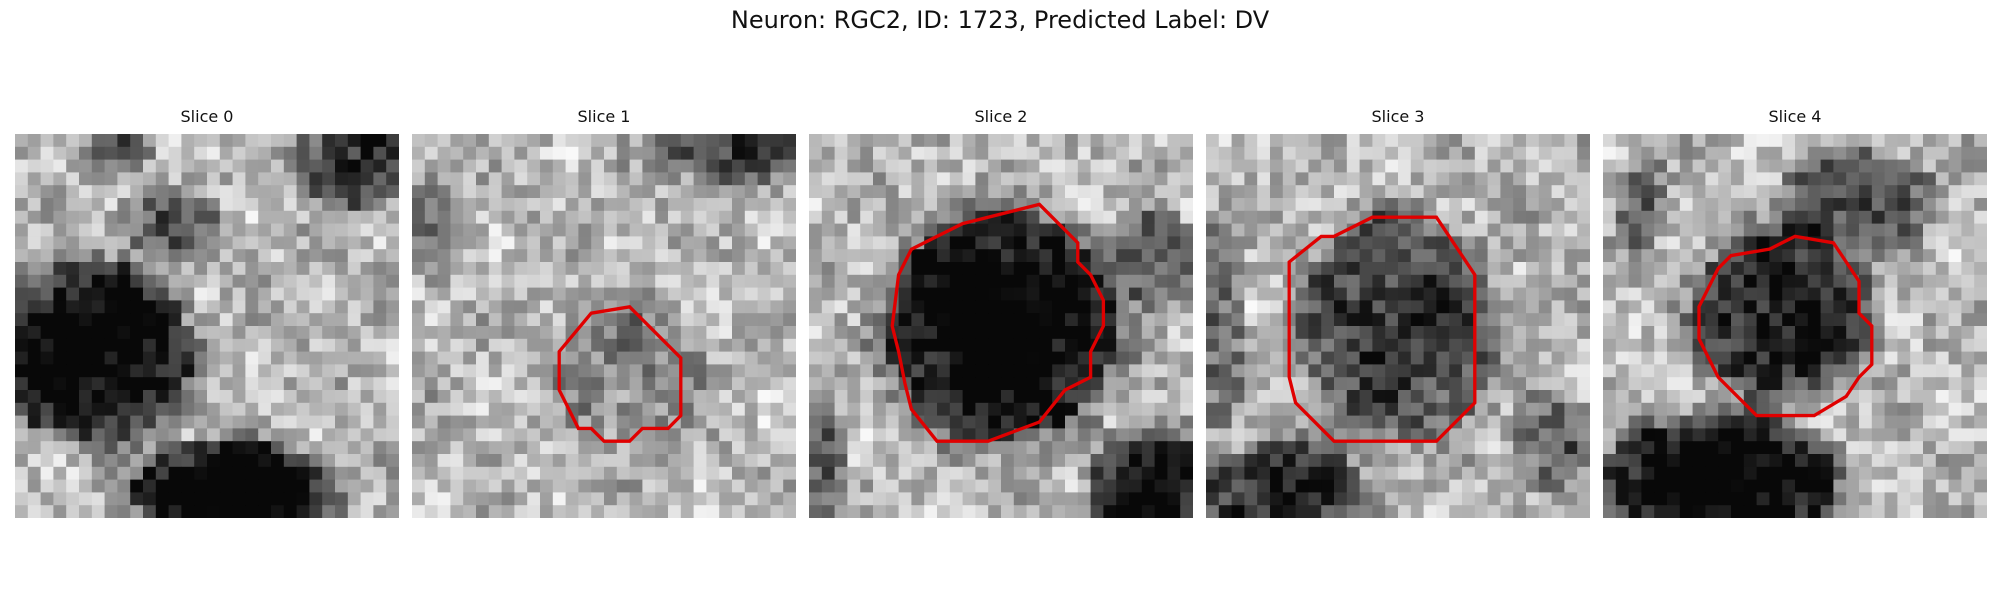 This screenshot has height=600, width=2000. Describe the element at coordinates (207, 312) in the screenshot. I see `slice-panel-0: Slice 0` at that location.